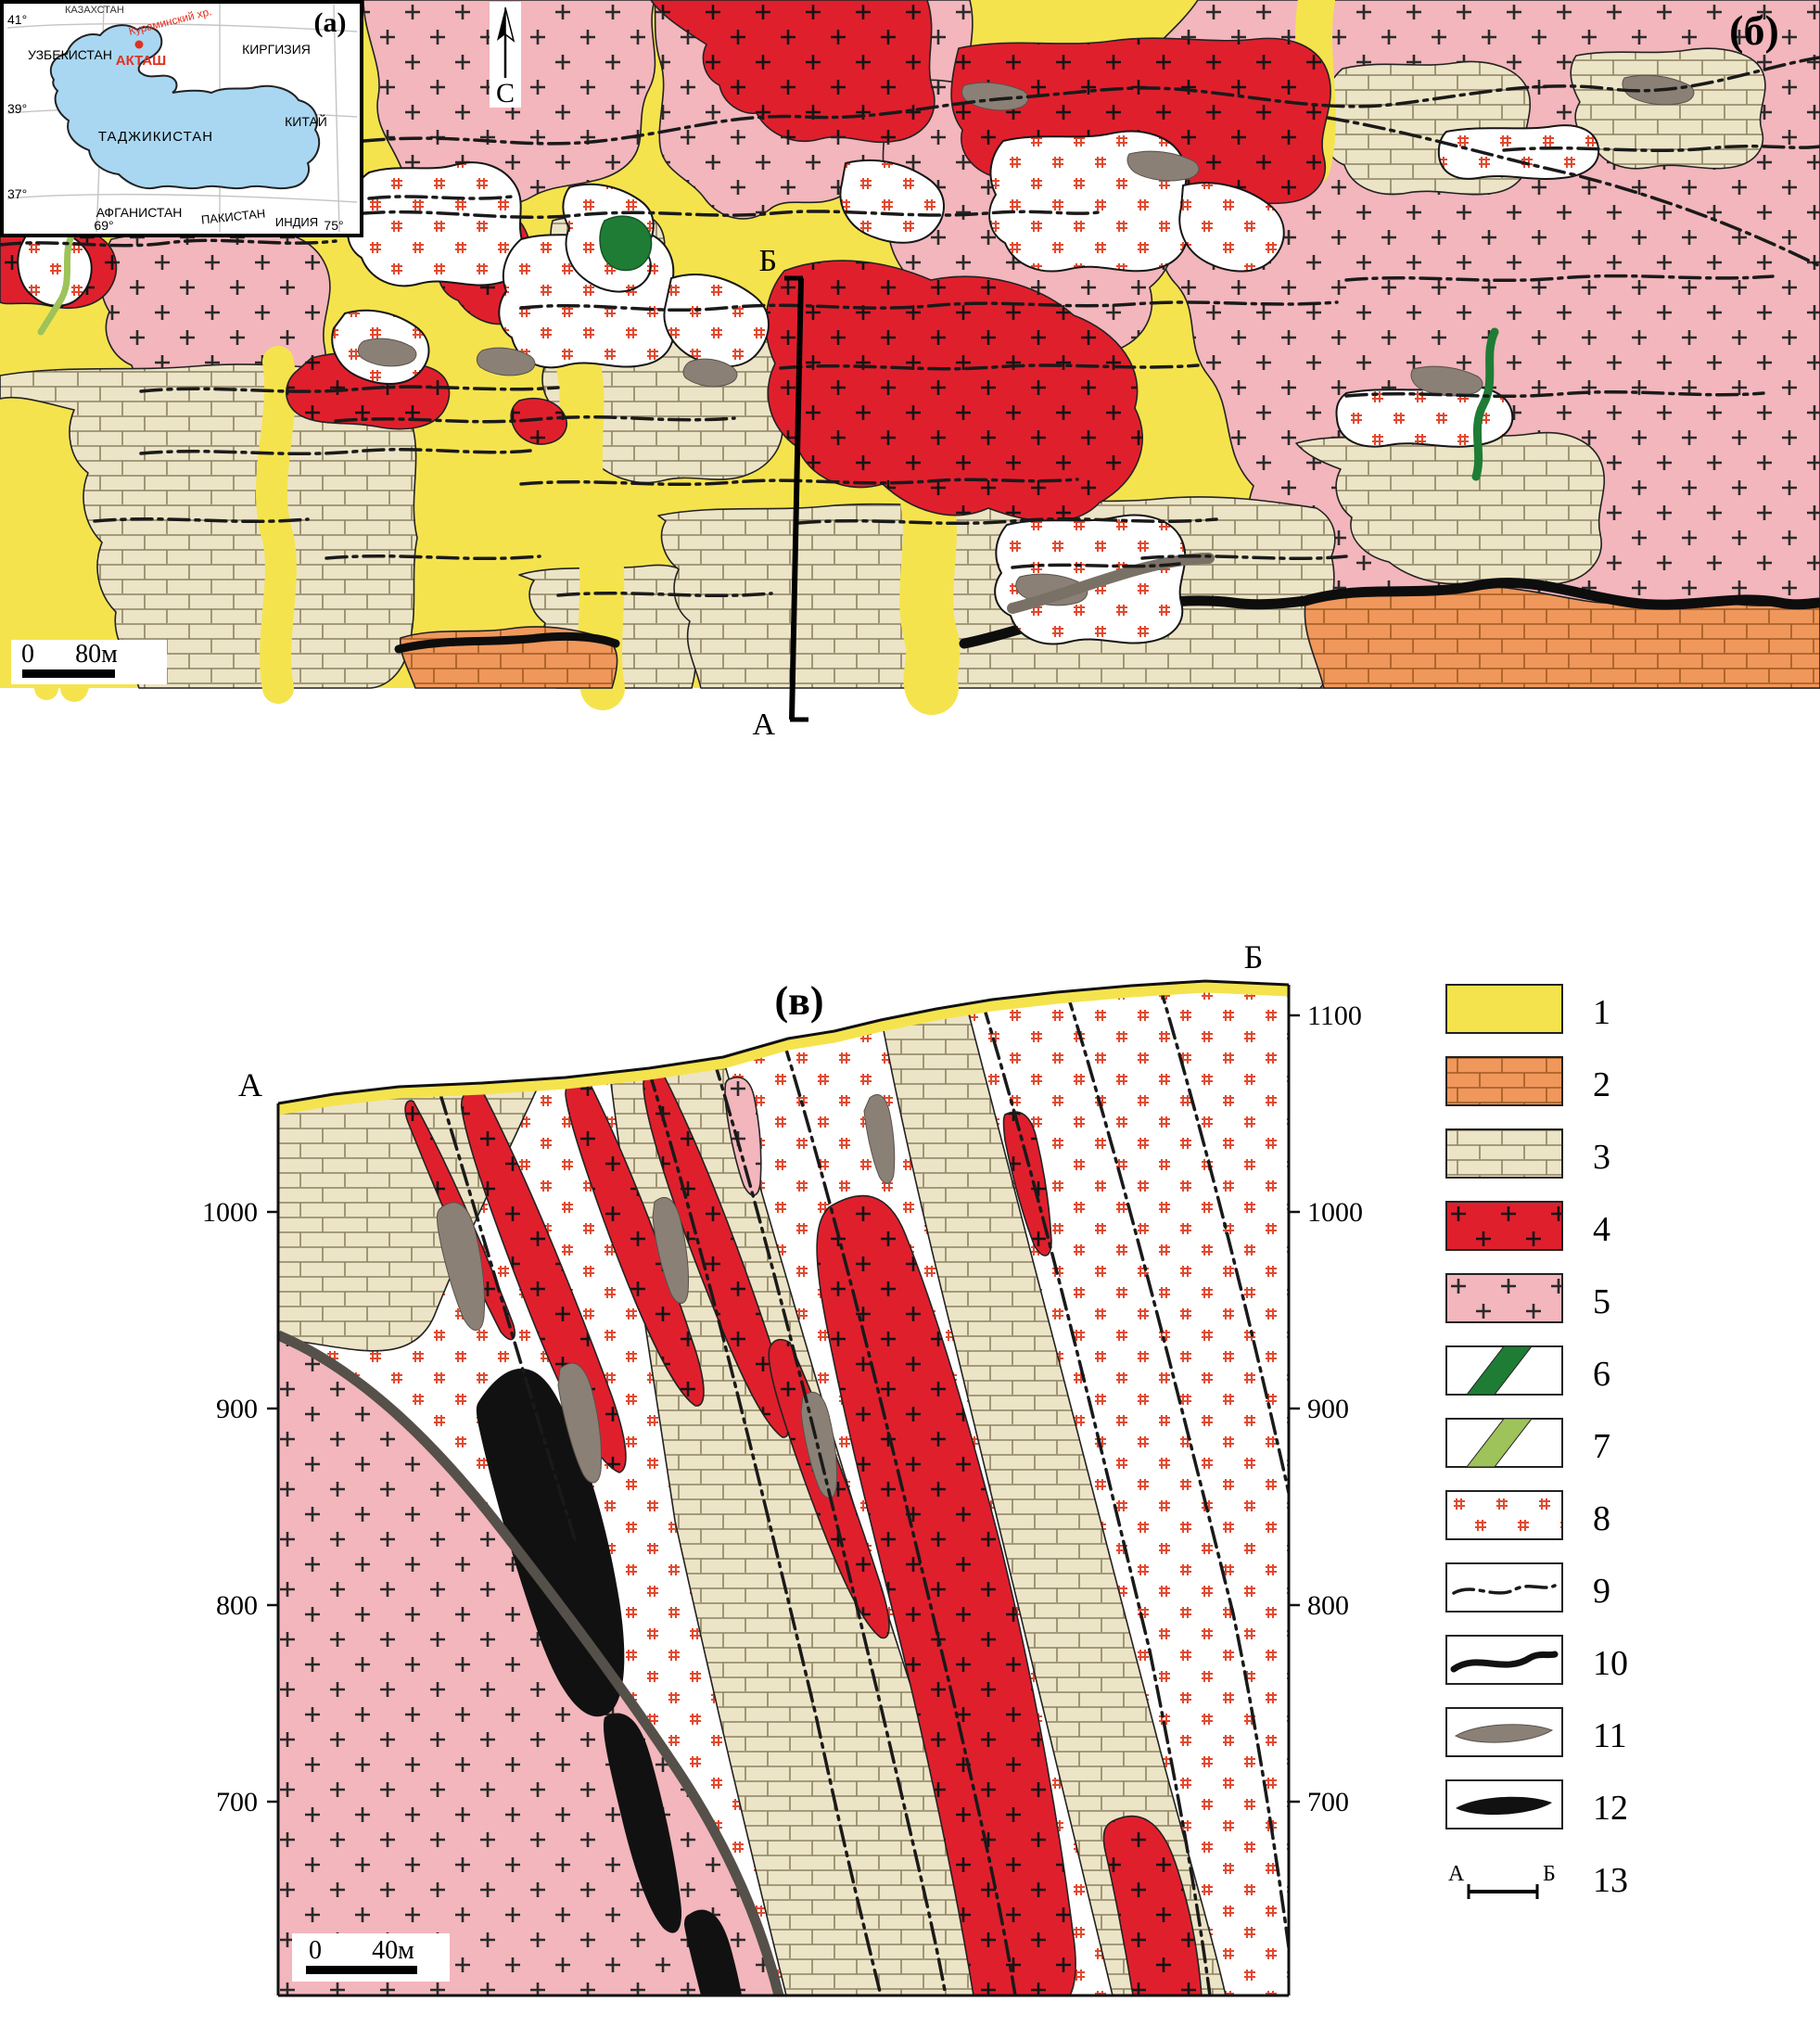 The width and height of the screenshot is (1820, 2027). I want to click on elev-left-900: 900, so click(237, 1409).